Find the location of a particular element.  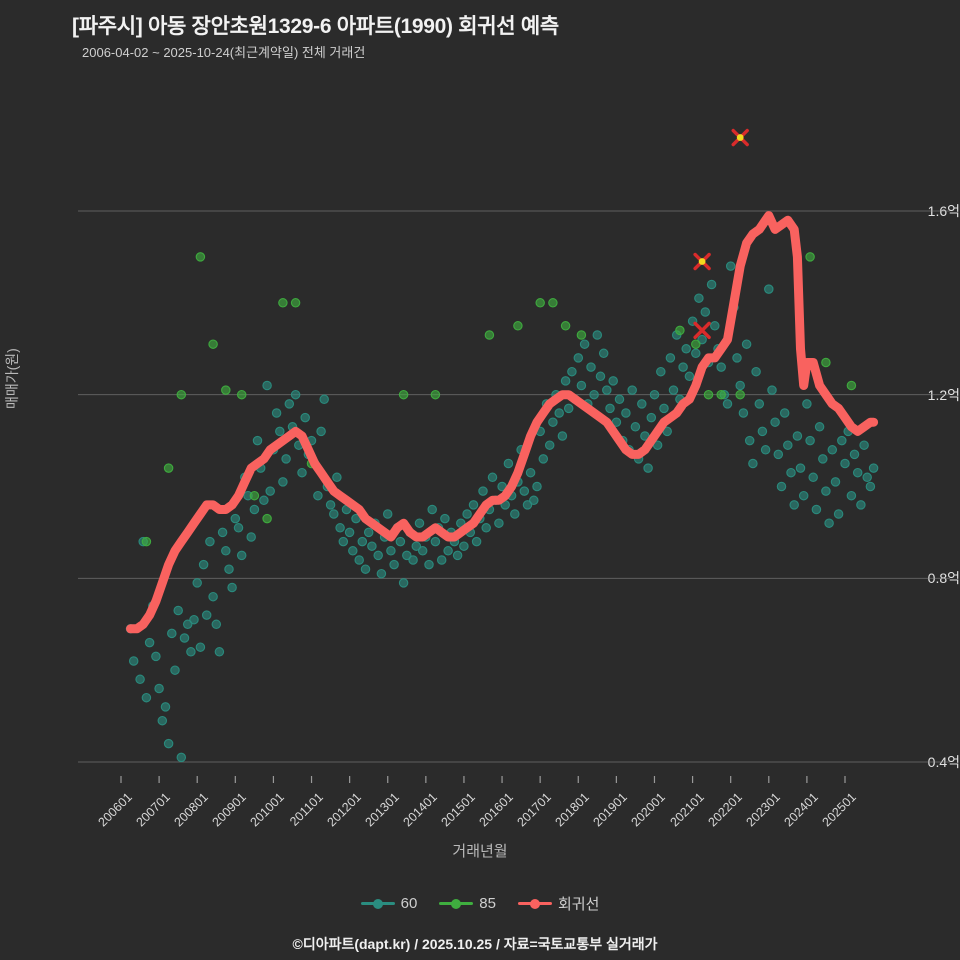

legend-dot-icon is located at coordinates (377, 903).